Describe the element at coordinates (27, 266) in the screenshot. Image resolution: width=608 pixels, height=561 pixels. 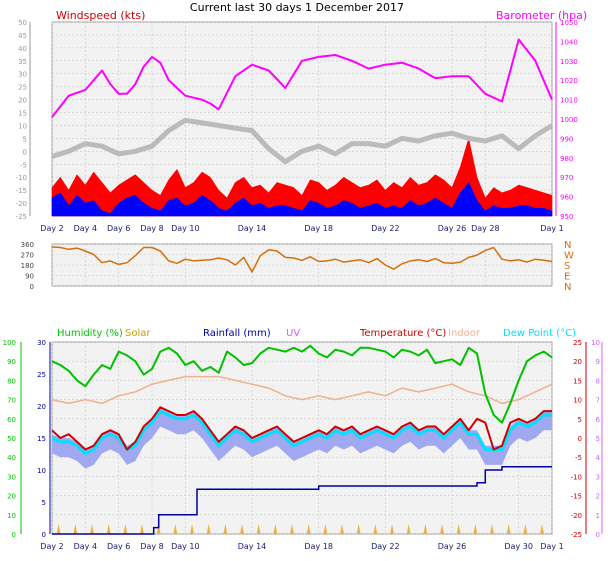
I see `ytick-direction: 180` at that location.